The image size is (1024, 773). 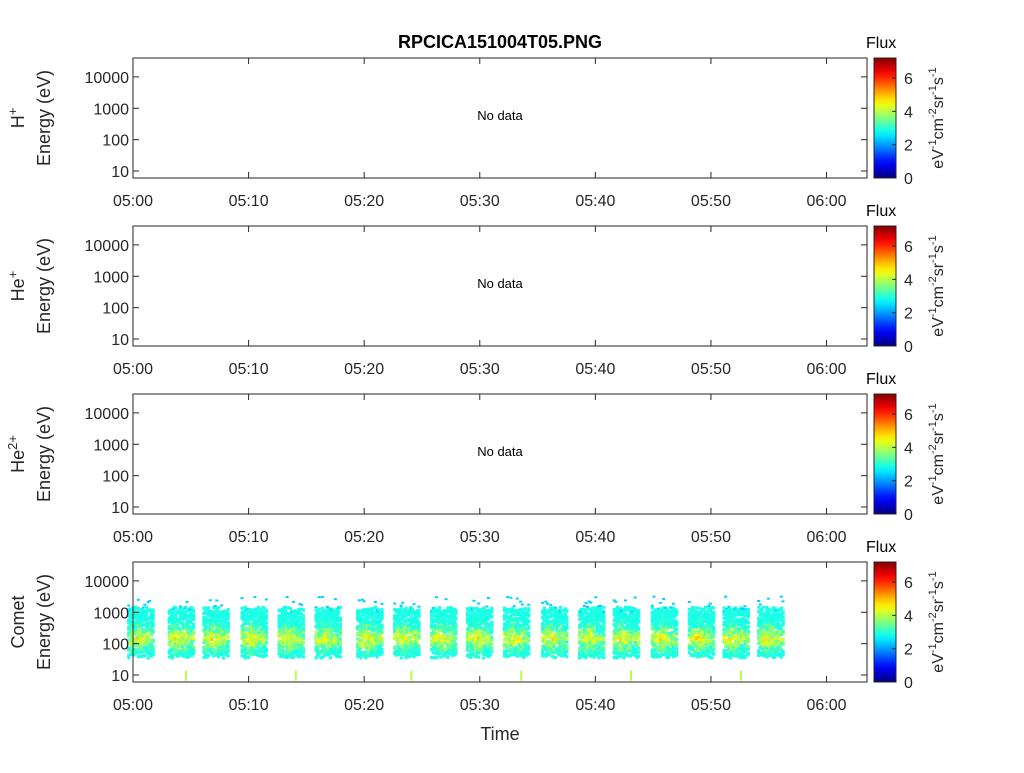 I want to click on x-tick-label: 05:00, so click(x=133, y=537).